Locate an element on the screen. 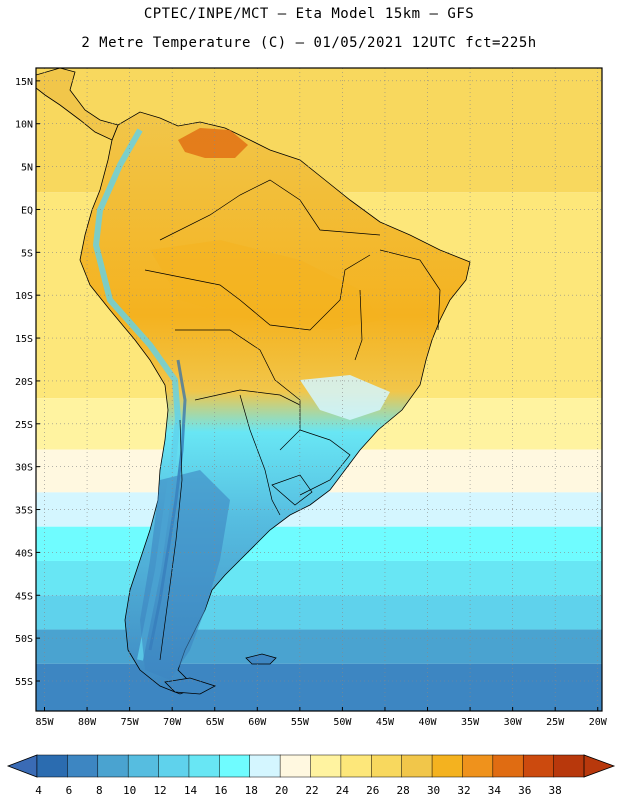 Image resolution: width=618 pixels, height=800 pixels. colorbar: 4 6 8 10 12 14 16 18 20 22 24 26 28 30 32 34 36 38 is located at coordinates (311, 775).